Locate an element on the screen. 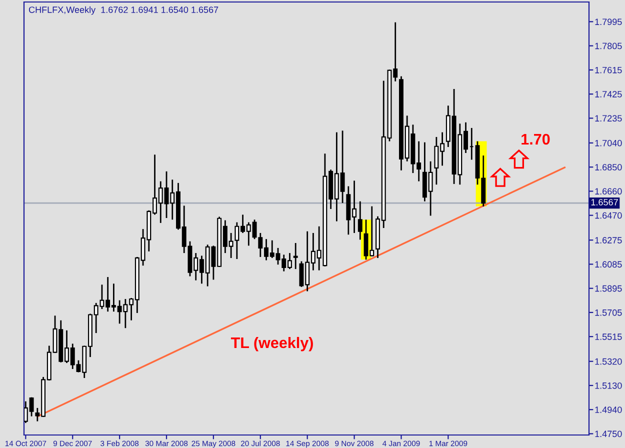  y-tick-label: 1.4750 is located at coordinates (608, 434).